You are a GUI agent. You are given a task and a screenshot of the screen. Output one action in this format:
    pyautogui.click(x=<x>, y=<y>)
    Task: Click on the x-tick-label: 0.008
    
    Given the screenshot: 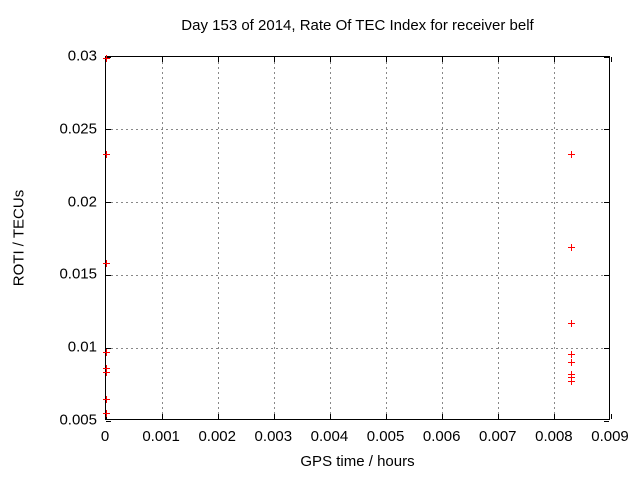 What is the action you would take?
    pyautogui.click(x=554, y=436)
    